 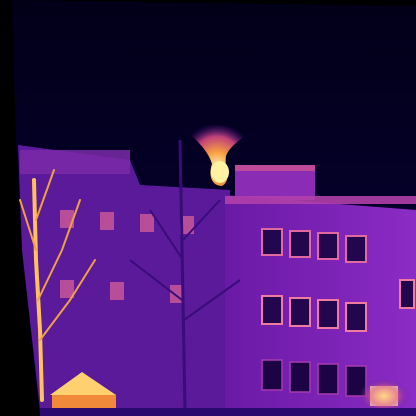 I want to click on heat-plume, so click(x=217, y=149).